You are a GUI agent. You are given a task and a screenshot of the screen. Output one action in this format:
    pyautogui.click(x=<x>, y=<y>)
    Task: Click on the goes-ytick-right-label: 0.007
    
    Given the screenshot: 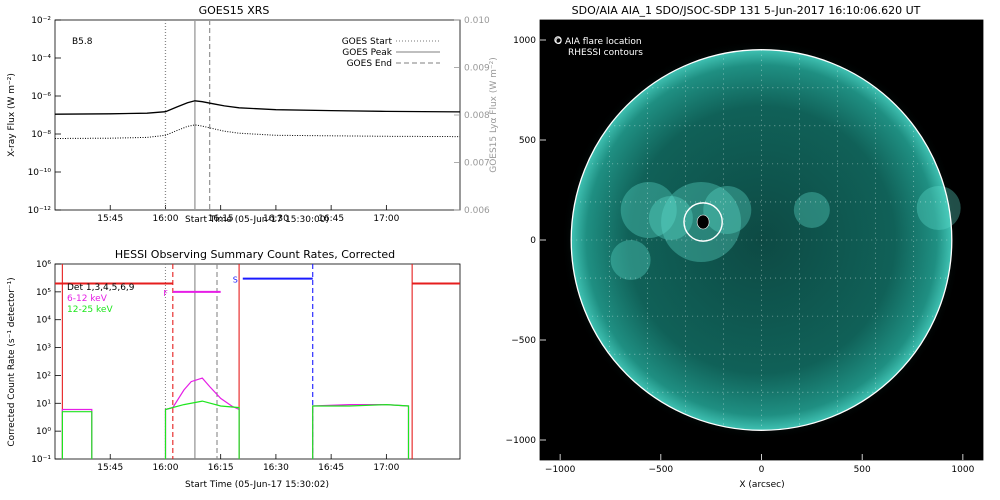 What is the action you would take?
    pyautogui.click(x=477, y=164)
    